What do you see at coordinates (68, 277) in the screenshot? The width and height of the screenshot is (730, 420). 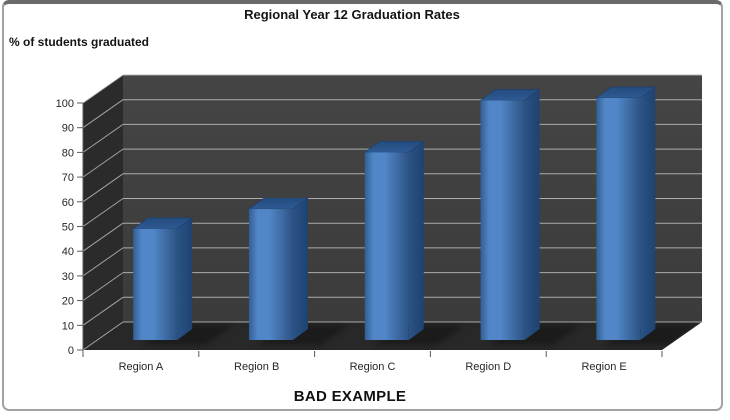 I see `y-tick-label: 30` at bounding box center [68, 277].